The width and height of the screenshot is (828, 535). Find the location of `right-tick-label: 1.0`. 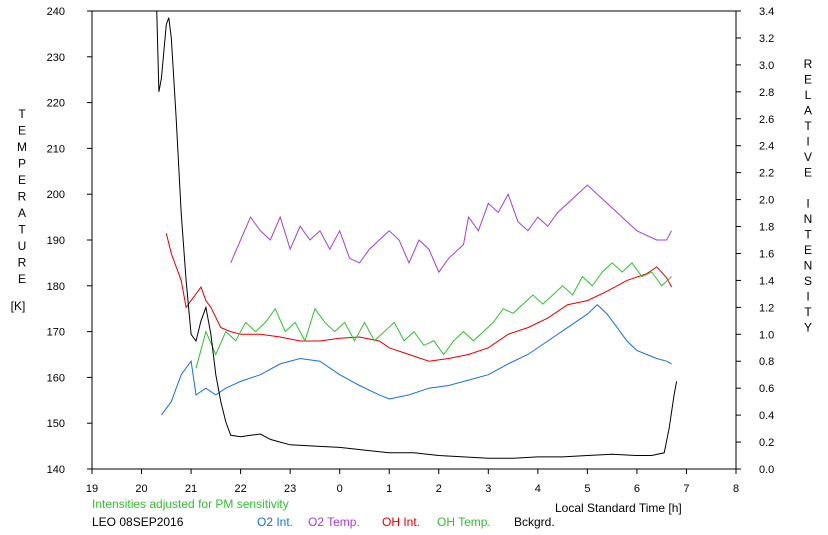

right-tick-label: 1.0 is located at coordinates (766, 335).